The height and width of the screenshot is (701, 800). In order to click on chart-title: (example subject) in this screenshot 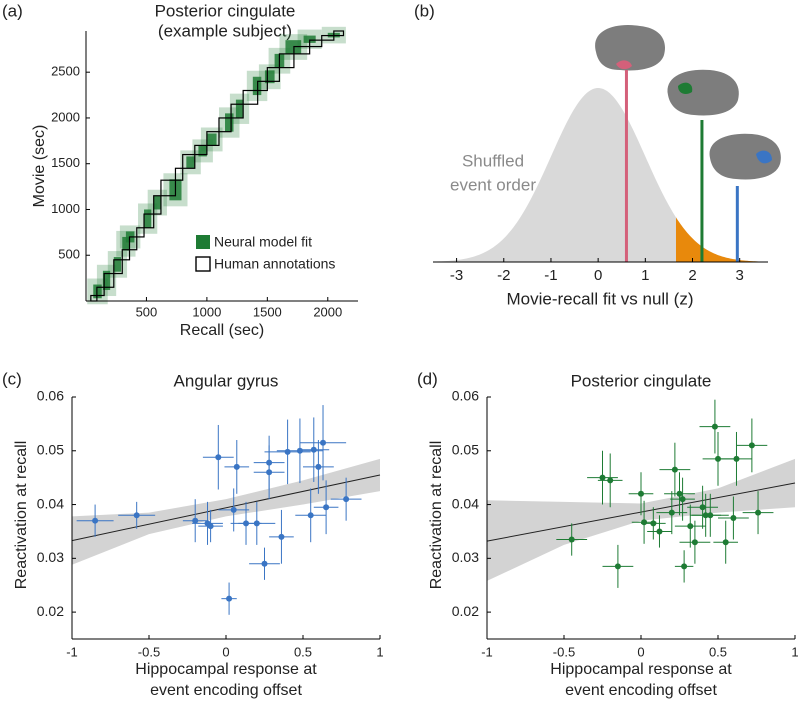, I will do `click(225, 30)`.